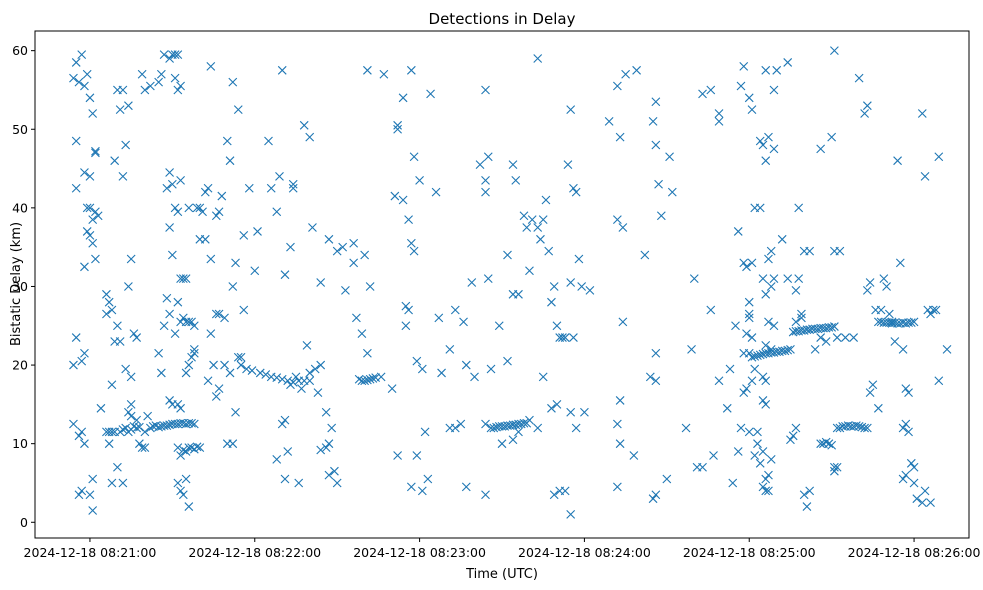  I want to click on x-tick-label: 2024-12-18 08:25:00, so click(749, 552).